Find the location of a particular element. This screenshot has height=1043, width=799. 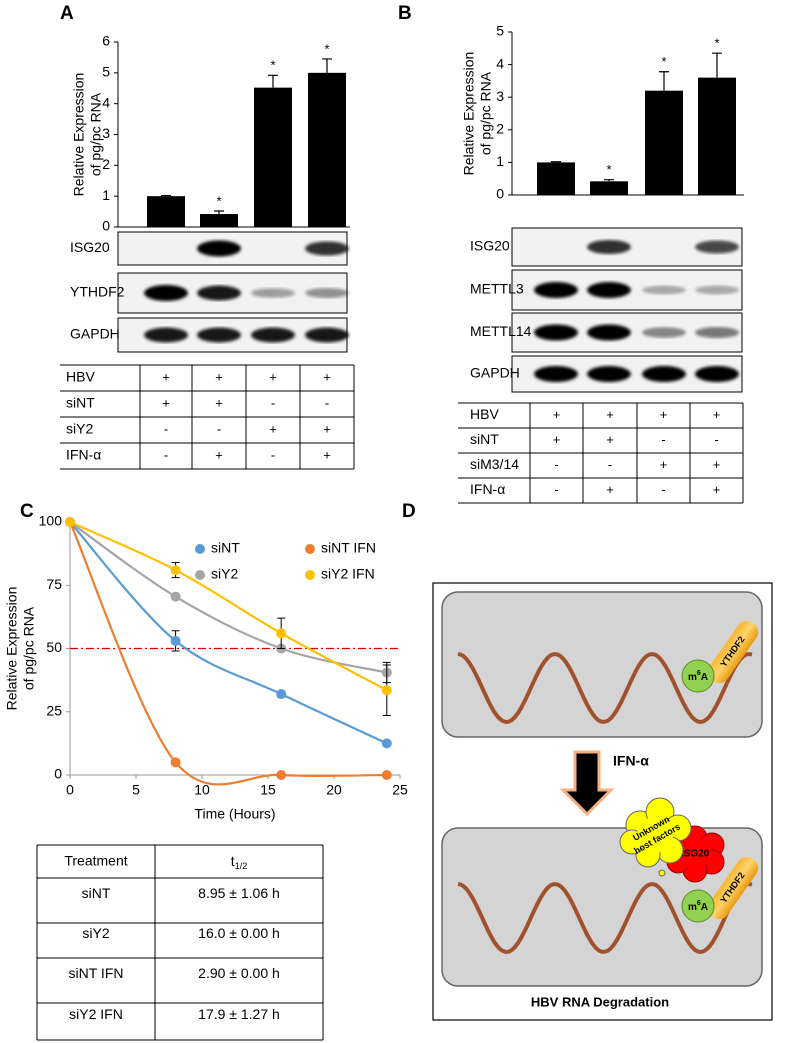

rna-strand is located at coordinates (605, 918).